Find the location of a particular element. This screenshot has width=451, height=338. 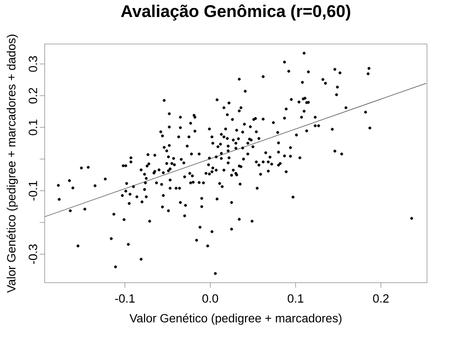

y-axis-title: Valor Genético (pedigree + marcadores + dados) is located at coordinates (12, 163).